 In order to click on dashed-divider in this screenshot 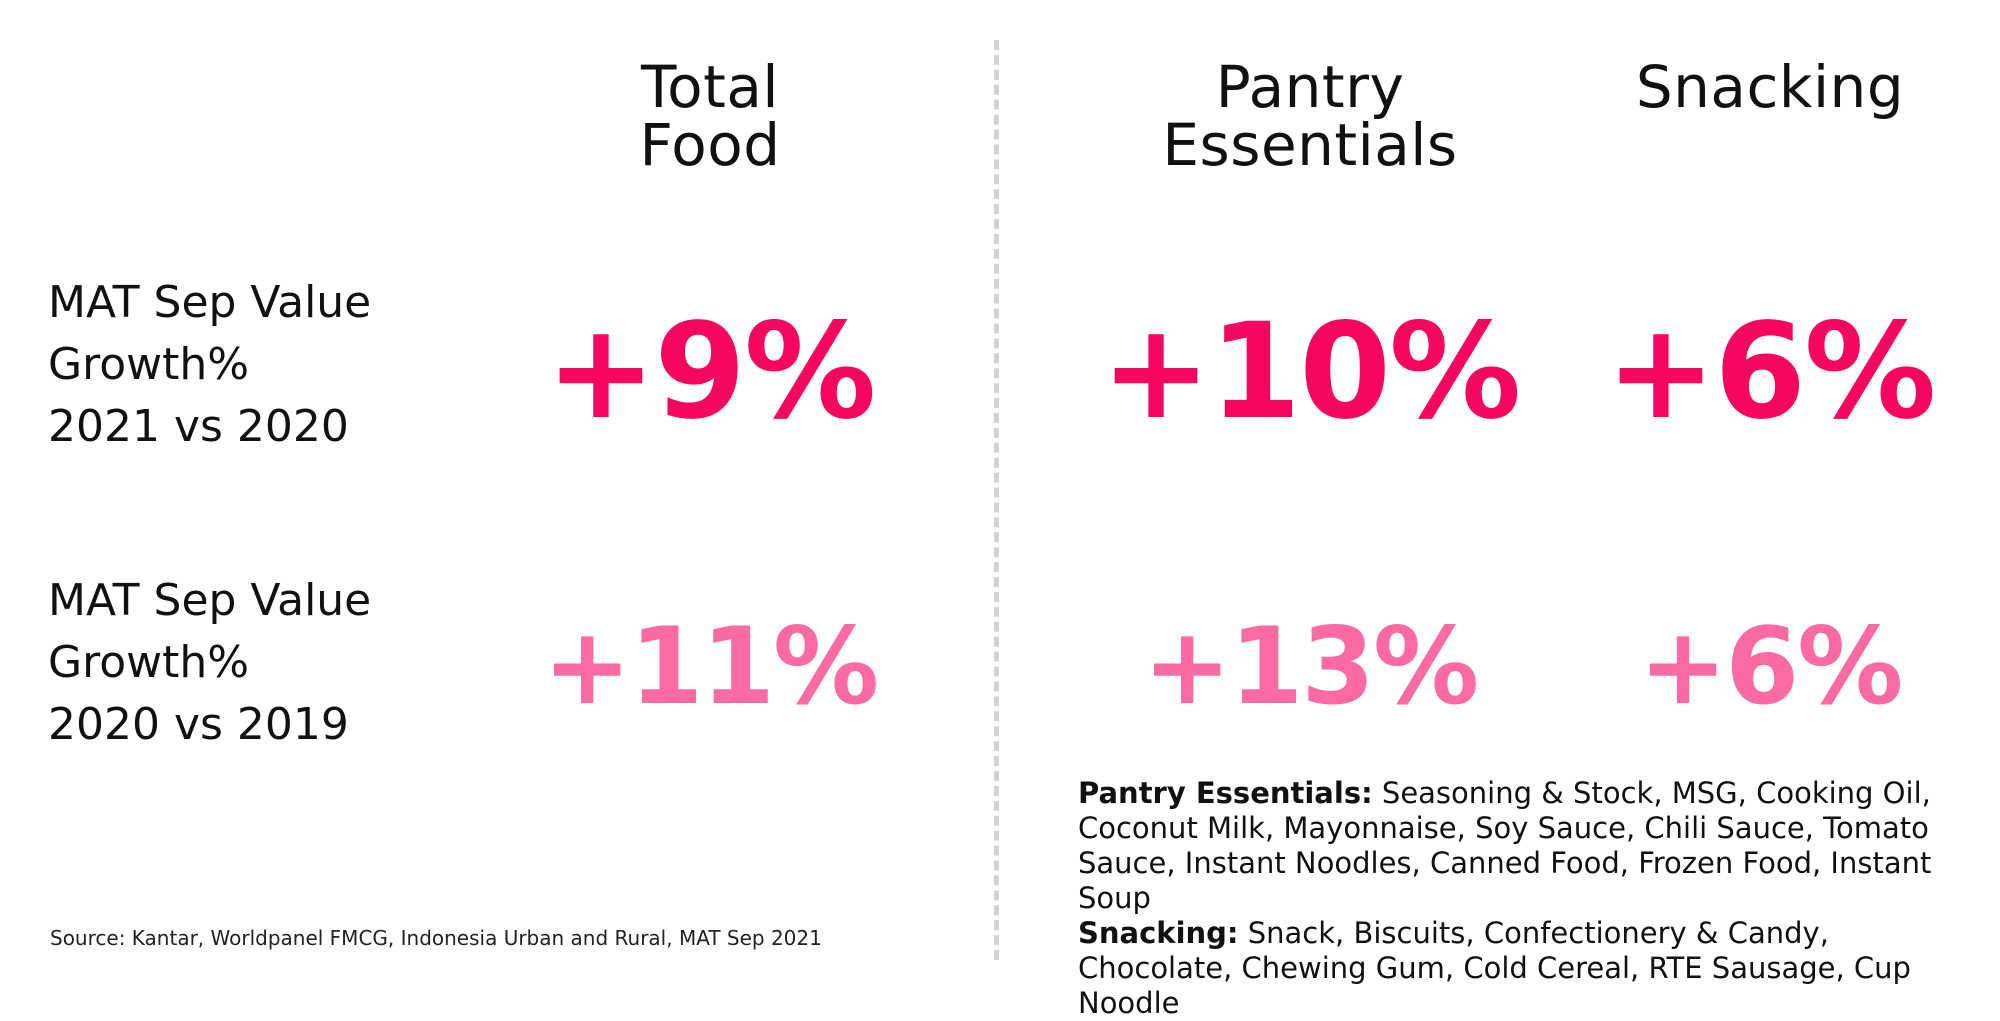, I will do `click(996, 500)`.